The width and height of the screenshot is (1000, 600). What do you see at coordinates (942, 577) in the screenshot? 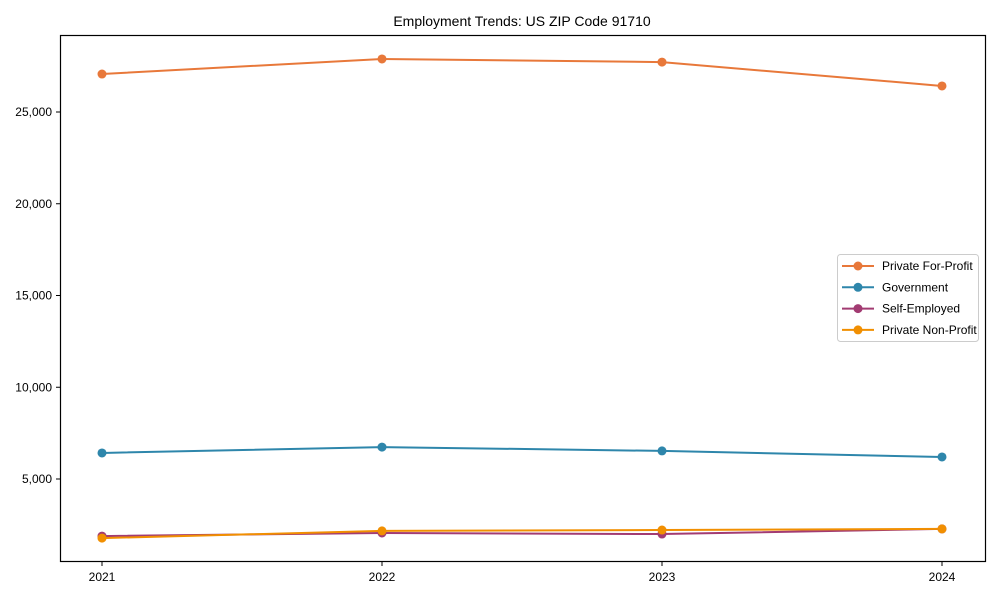
I see `x-tick-label: 2024` at bounding box center [942, 577].